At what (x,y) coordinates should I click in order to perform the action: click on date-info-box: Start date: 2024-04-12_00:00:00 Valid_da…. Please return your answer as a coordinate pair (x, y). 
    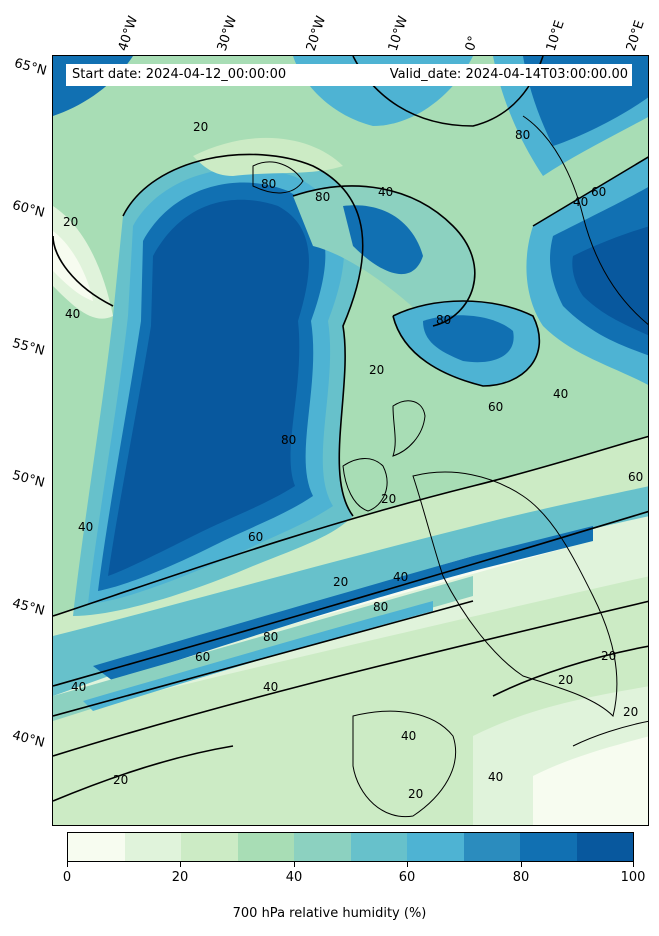
    Looking at the image, I should click on (349, 75).